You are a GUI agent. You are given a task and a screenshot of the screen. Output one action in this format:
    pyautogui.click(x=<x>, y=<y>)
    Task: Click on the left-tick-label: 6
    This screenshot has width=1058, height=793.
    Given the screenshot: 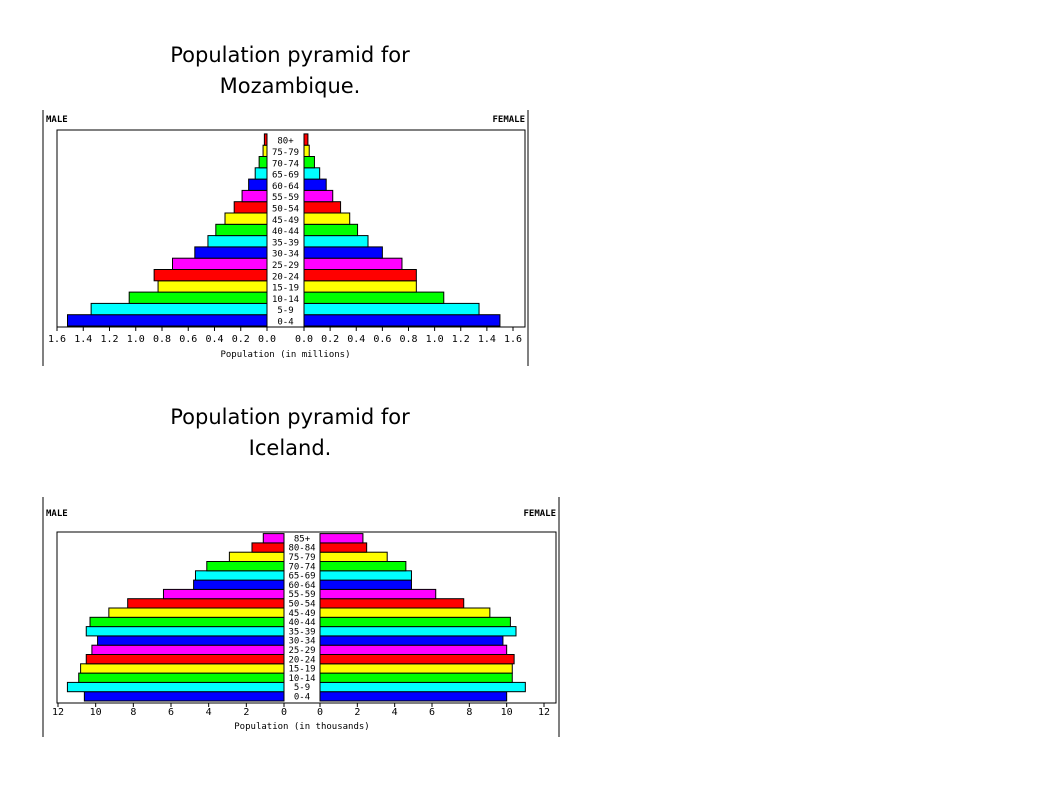 What is the action you would take?
    pyautogui.click(x=171, y=712)
    